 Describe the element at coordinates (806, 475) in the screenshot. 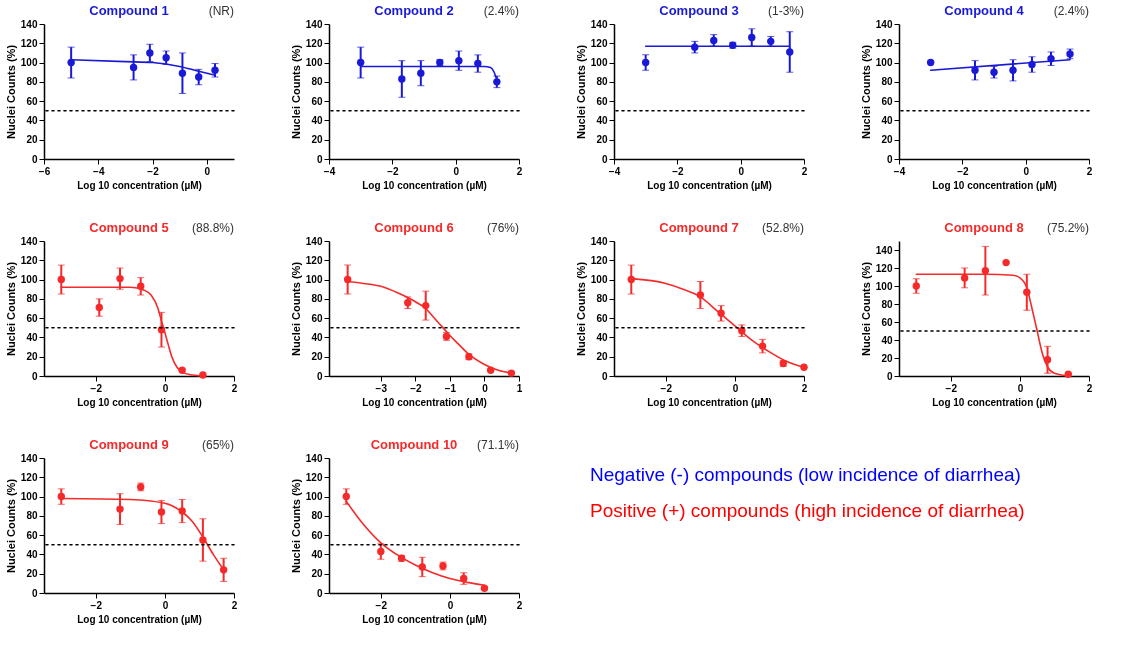

I see `text: Negative (-) compounds (low incidence of diarrhea)` at that location.